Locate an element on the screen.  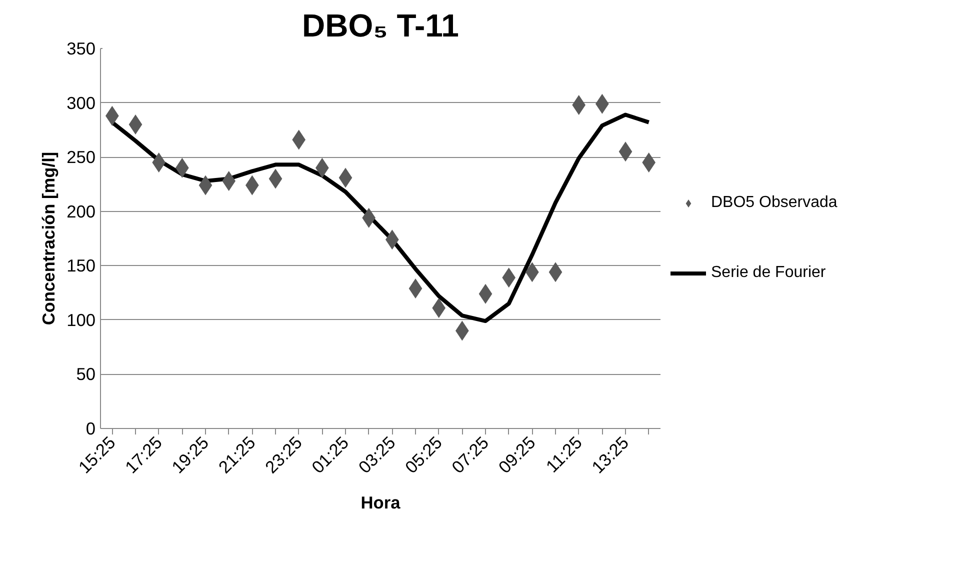
x-axis-title: Hora is located at coordinates (380, 502).